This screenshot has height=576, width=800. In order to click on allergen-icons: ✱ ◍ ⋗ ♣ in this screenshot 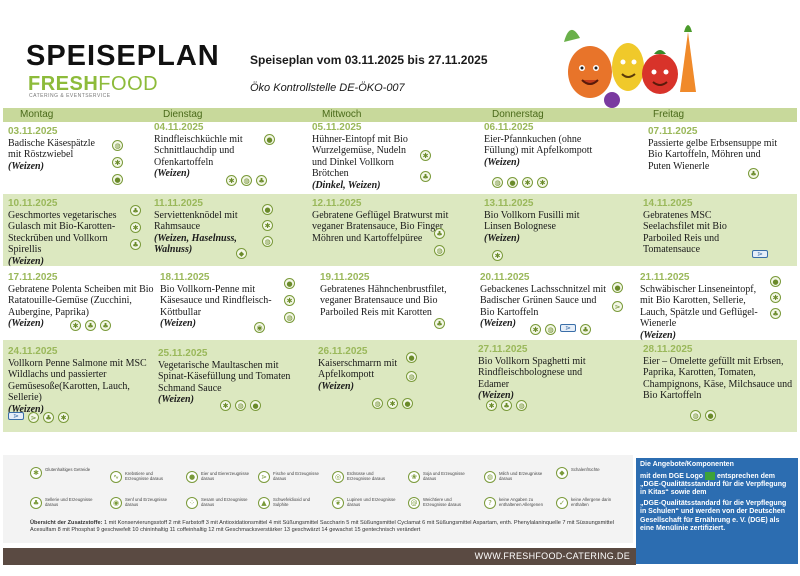, I will do `click(560, 329)`.